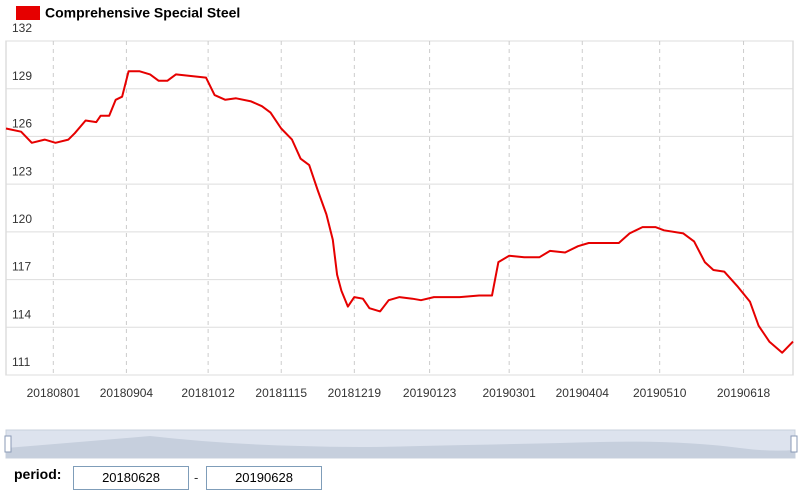 This screenshot has height=495, width=803. I want to click on period-label: period:, so click(38, 474).